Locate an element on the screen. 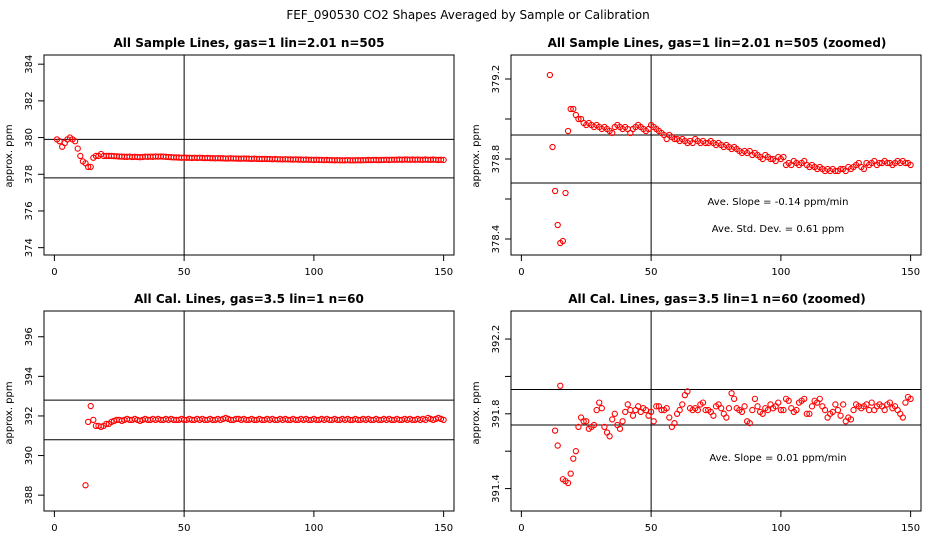 This screenshot has width=936, height=540. y-tick-label: 390 is located at coordinates (29, 455).